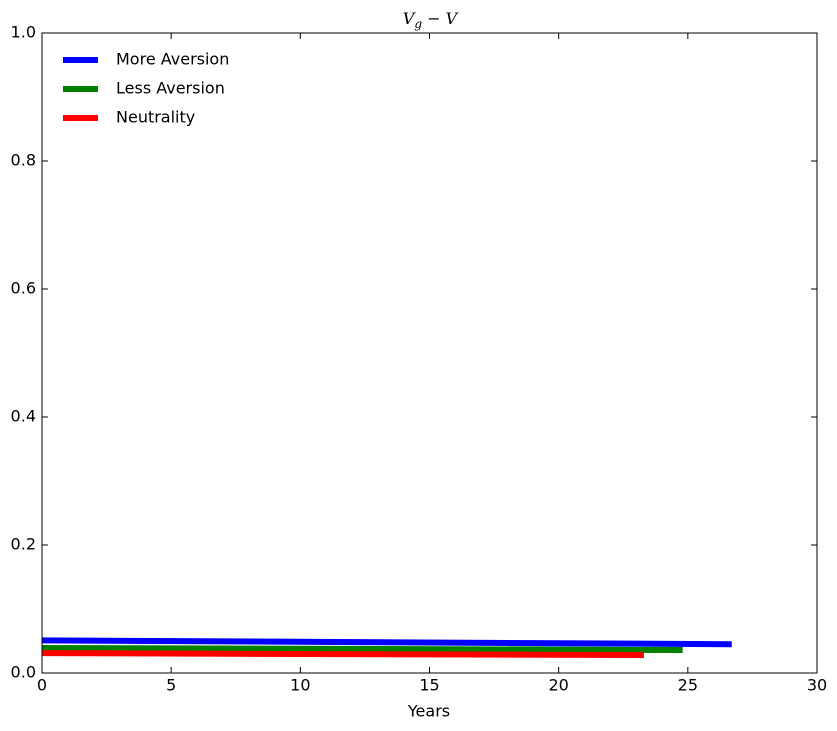  I want to click on legend-label: Neutrality, so click(155, 117).